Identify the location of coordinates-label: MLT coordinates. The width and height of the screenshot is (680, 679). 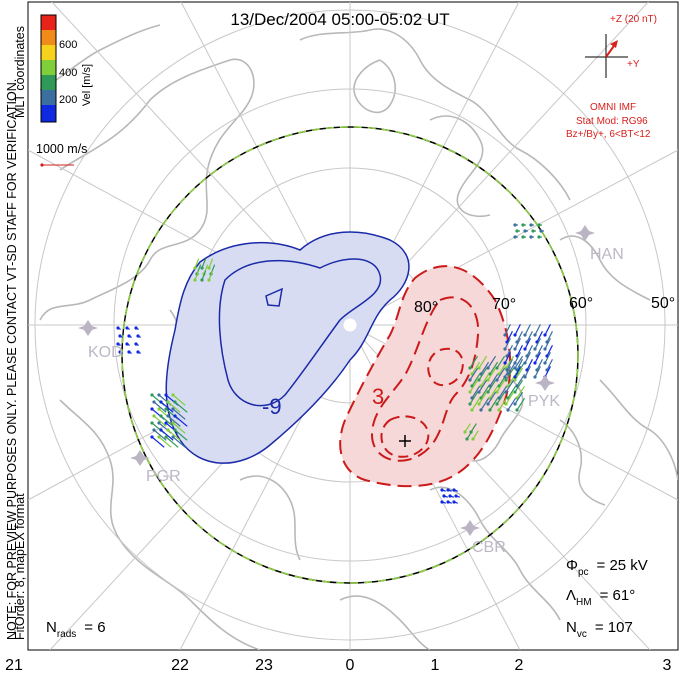
(20, 72).